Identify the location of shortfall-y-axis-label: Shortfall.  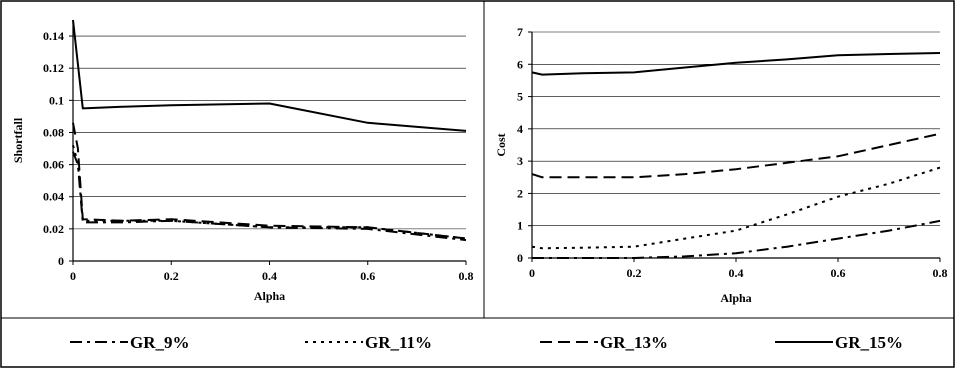
(18, 140).